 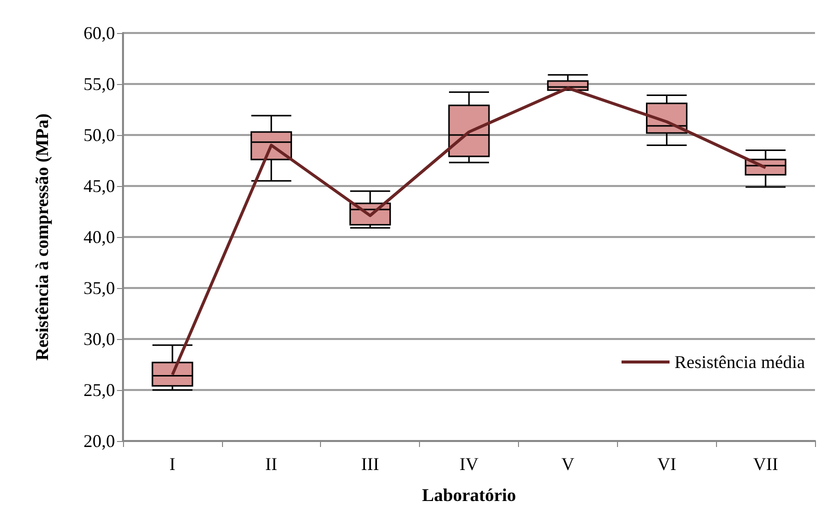 I want to click on x-tick-label: VII, so click(x=765, y=464).